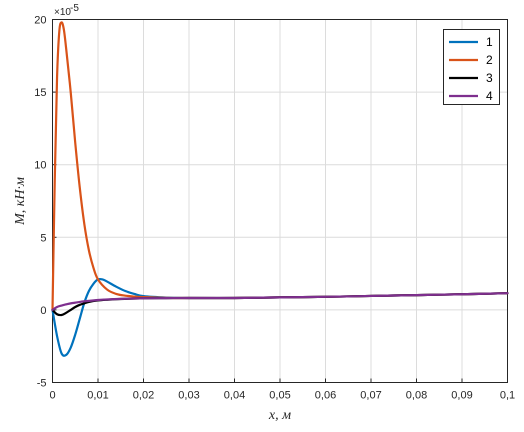  I want to click on y-tick-label: 5, so click(43, 238).